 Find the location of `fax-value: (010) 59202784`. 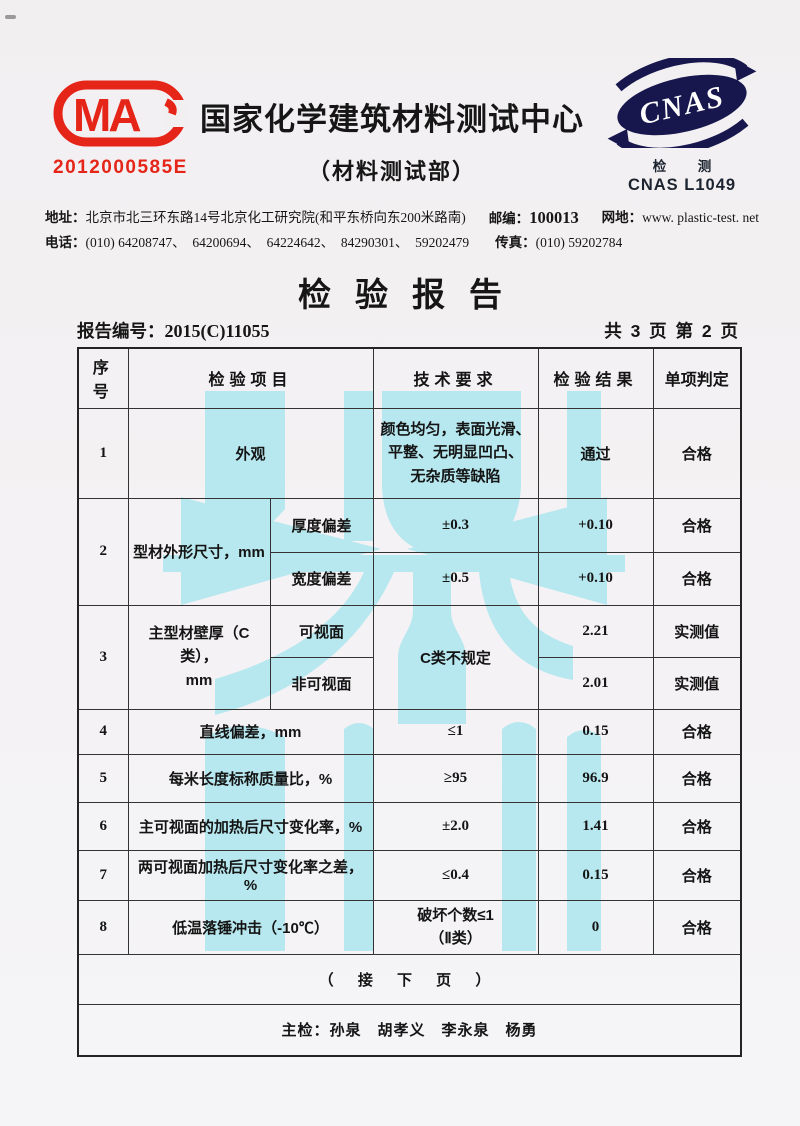

fax-value: (010) 59202784 is located at coordinates (579, 242).